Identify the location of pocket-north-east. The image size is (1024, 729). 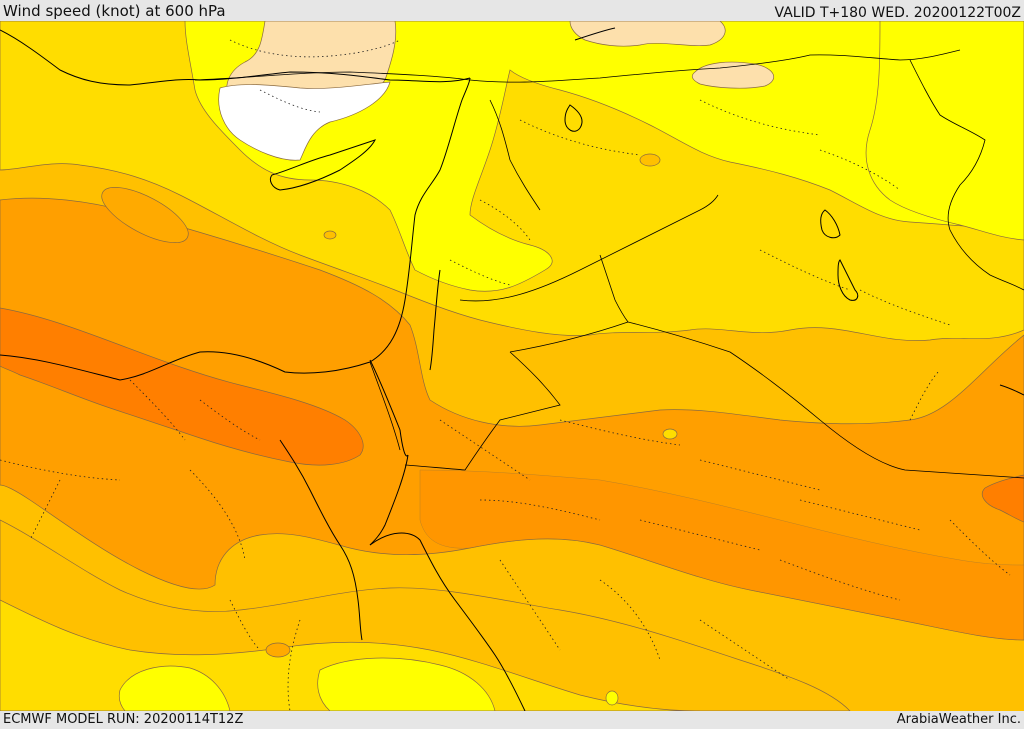
(650, 160).